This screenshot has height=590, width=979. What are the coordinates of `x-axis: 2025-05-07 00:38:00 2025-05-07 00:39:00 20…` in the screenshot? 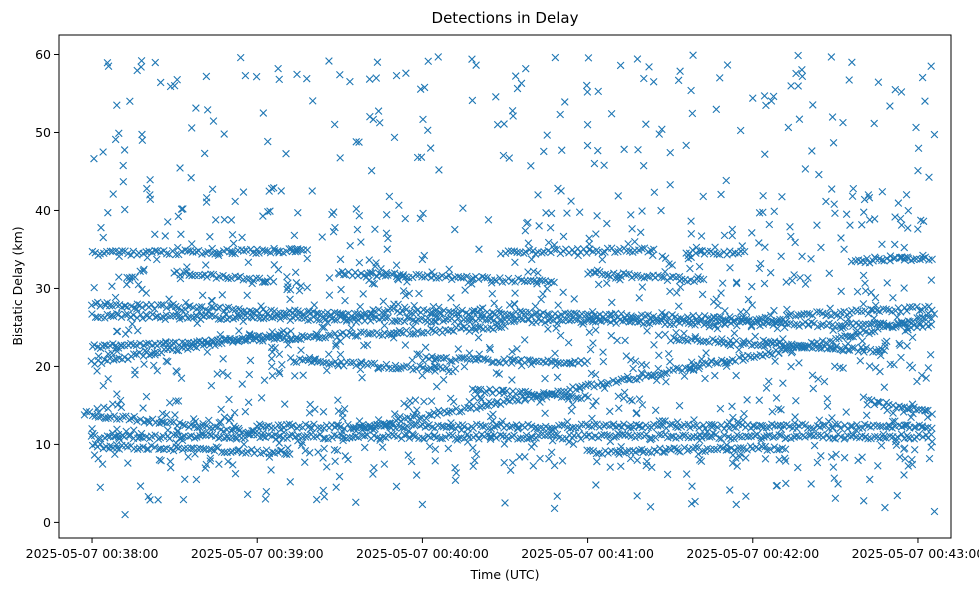 It's located at (502, 549).